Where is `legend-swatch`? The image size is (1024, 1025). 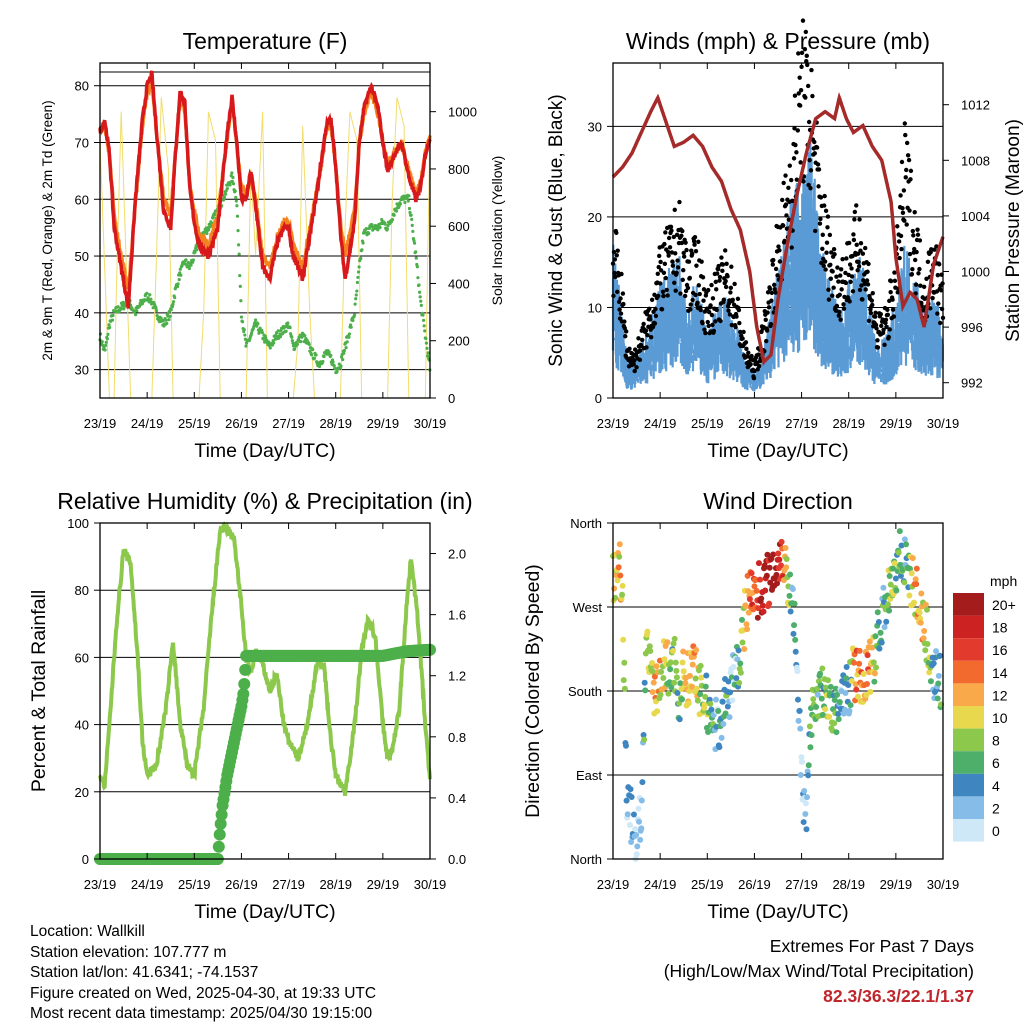
legend-swatch is located at coordinates (968, 649).